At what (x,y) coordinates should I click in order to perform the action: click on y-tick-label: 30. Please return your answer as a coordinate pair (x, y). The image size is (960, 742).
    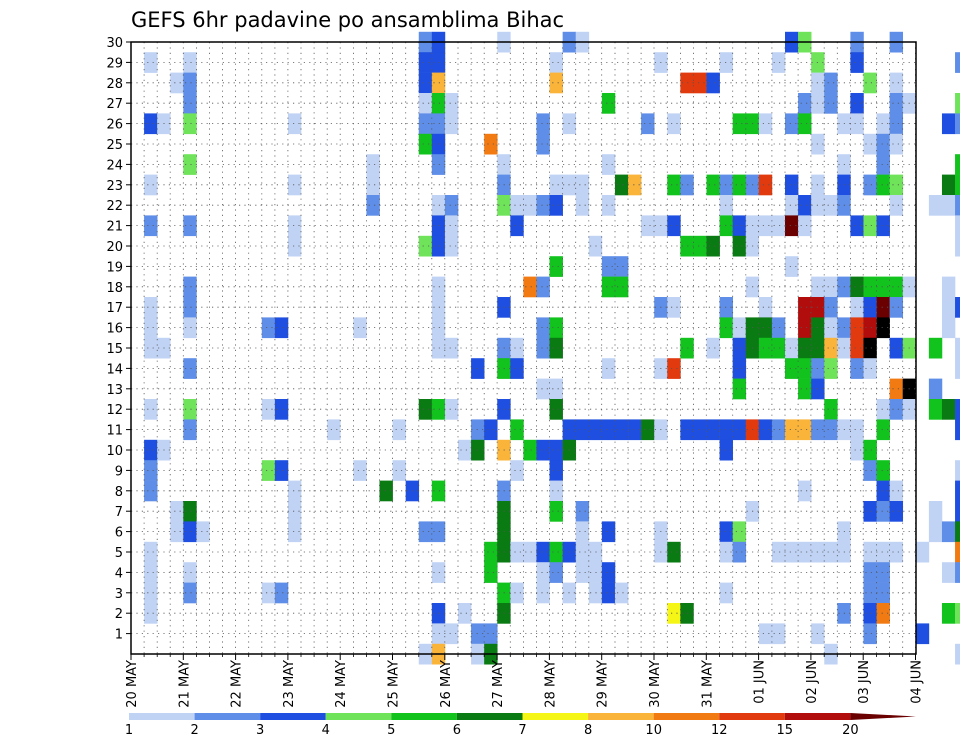
    Looking at the image, I should click on (114, 43).